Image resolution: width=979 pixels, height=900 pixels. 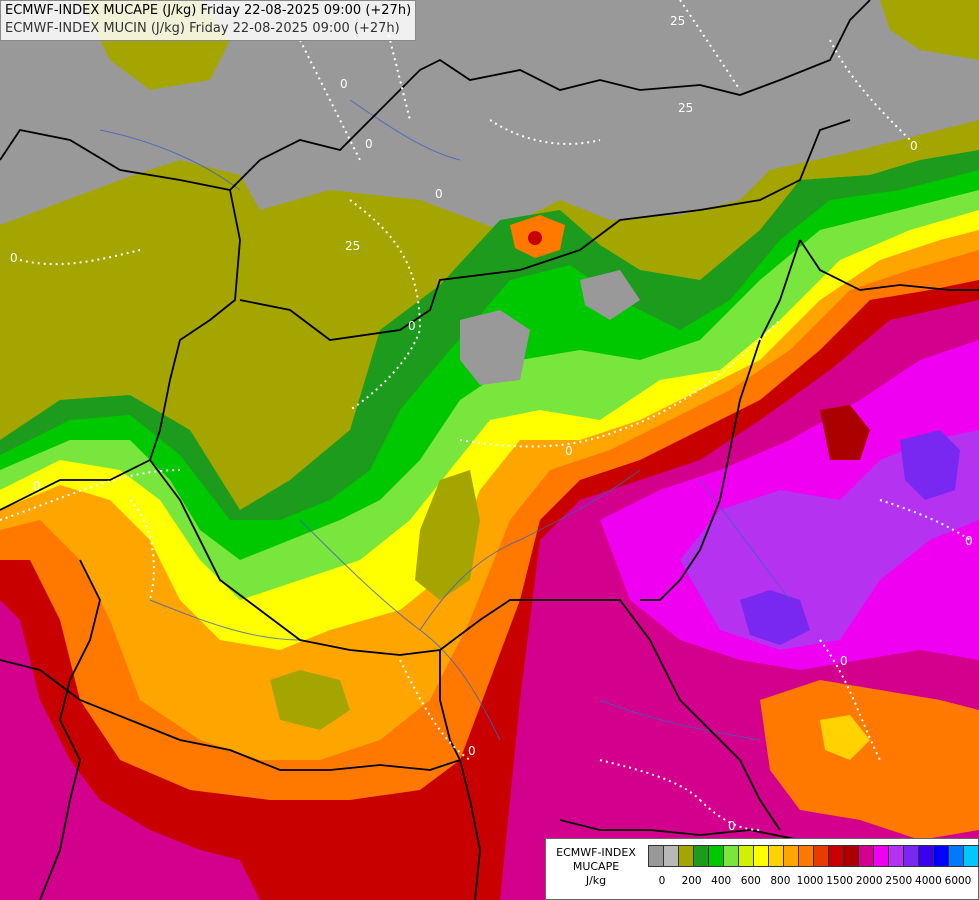 What do you see at coordinates (829, 540) in the screenshot?
I see `purple-region` at bounding box center [829, 540].